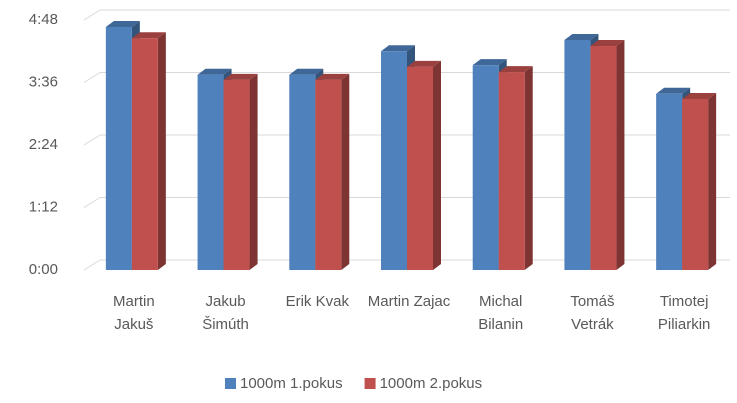 This screenshot has width=737, height=403. I want to click on y-tick-label: 2:24, so click(43, 144).